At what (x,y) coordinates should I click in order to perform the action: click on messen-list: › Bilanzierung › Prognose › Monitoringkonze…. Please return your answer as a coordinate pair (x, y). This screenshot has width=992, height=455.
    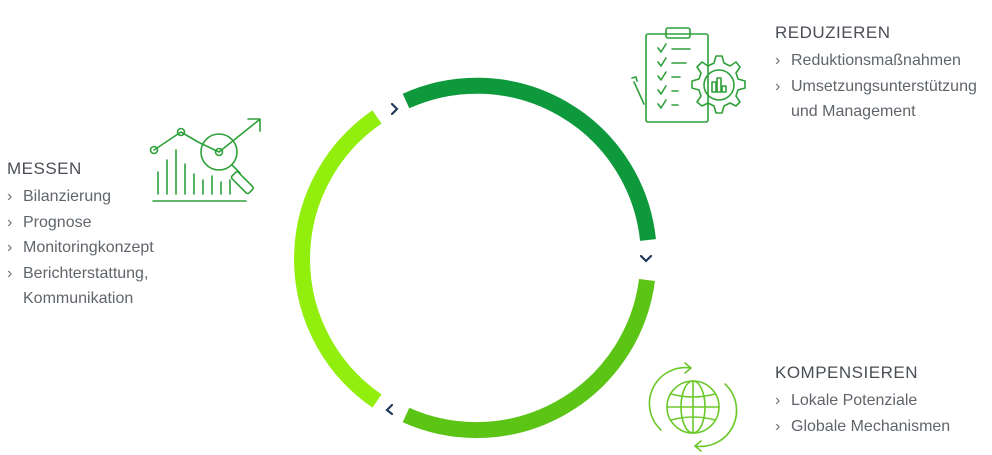
    Looking at the image, I should click on (80, 248).